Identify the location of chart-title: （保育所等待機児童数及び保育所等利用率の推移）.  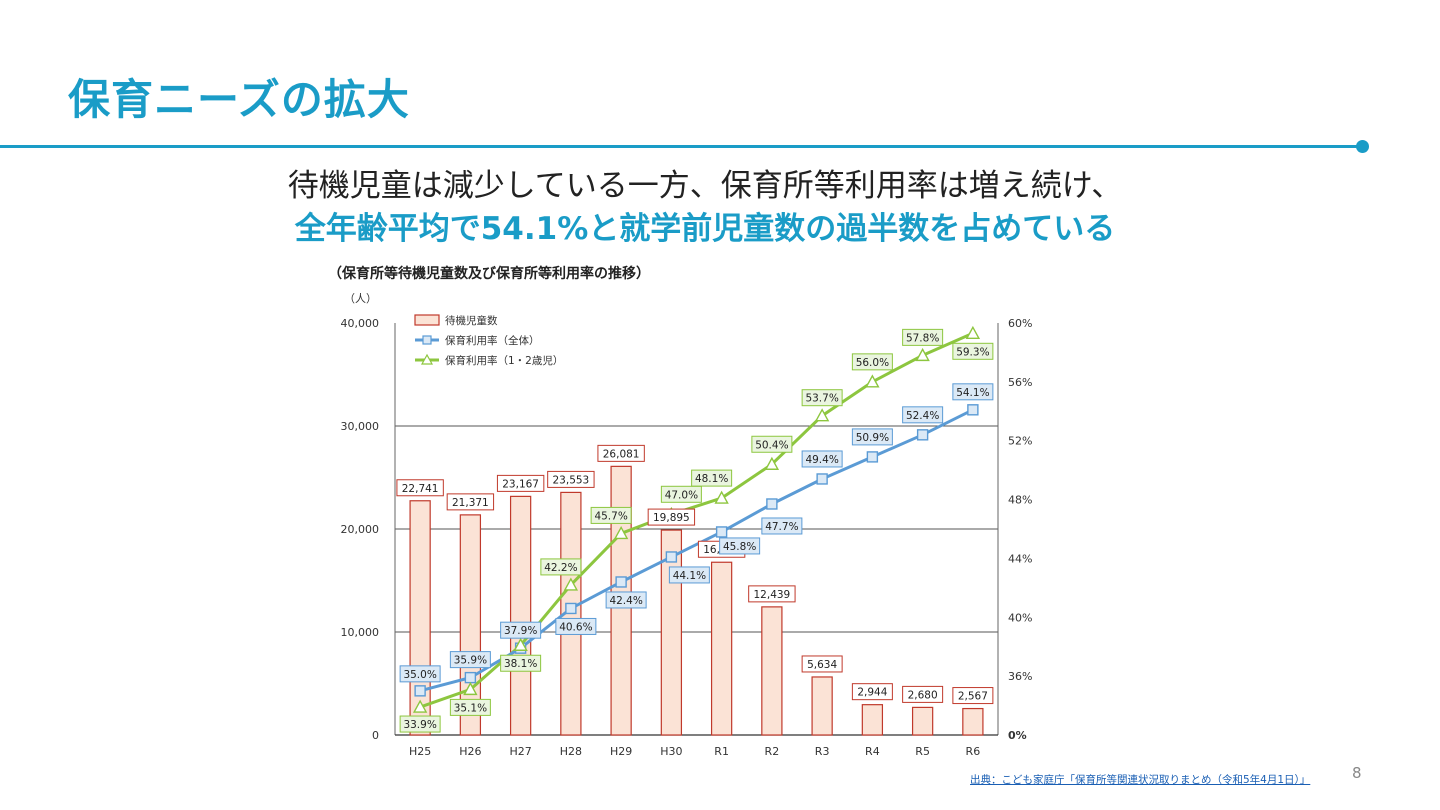
(489, 273).